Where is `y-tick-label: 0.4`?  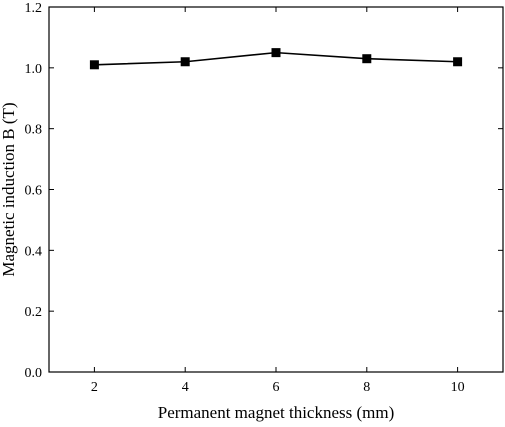 y-tick-label: 0.4 is located at coordinates (34, 251).